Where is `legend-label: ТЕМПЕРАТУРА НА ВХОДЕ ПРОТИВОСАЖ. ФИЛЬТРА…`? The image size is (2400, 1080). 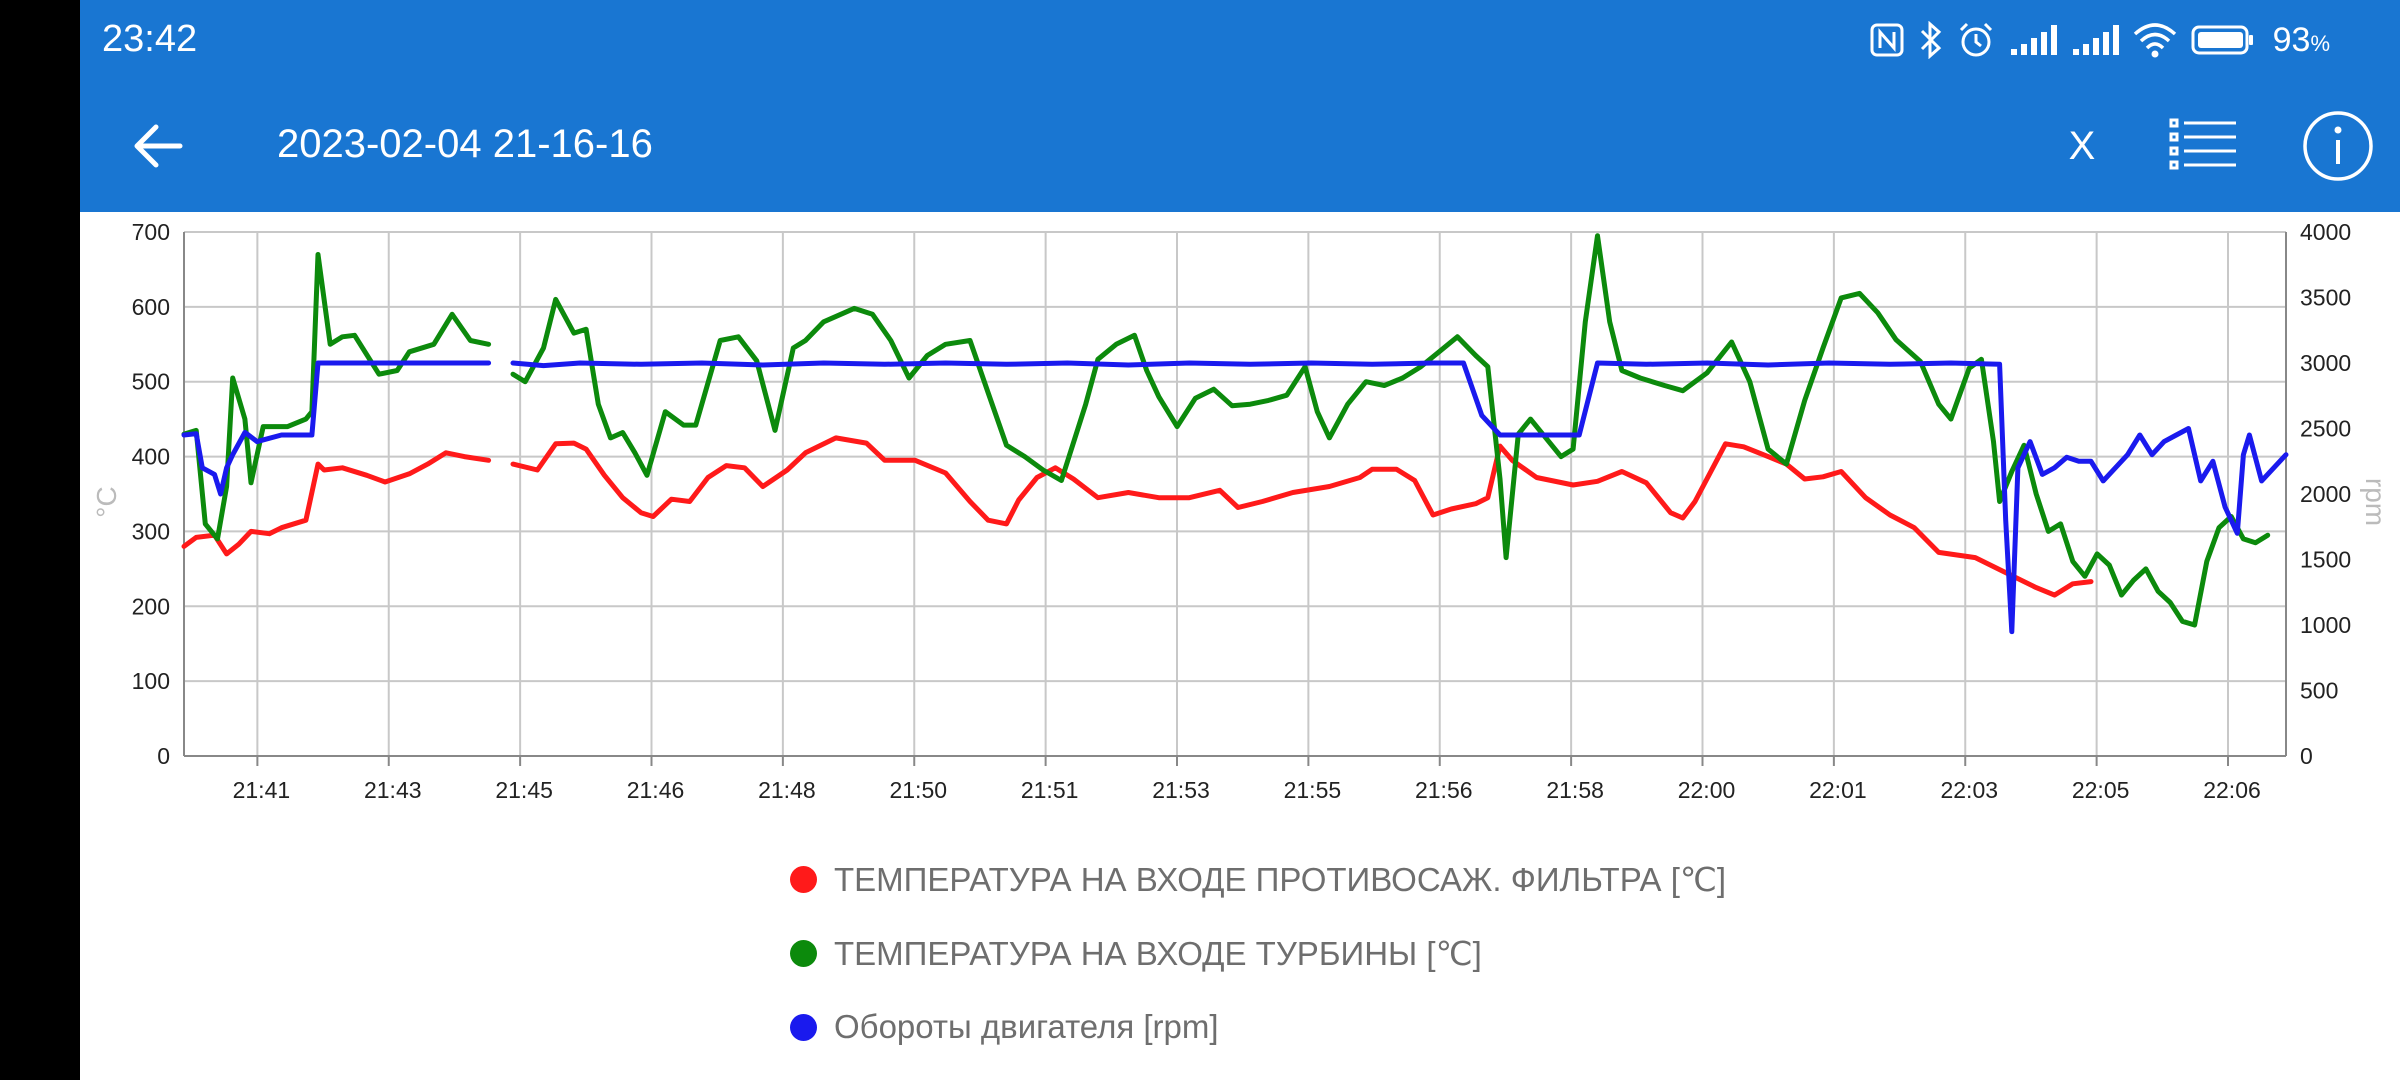
legend-label: ТЕМПЕРАТУРА НА ВХОДЕ ПРОТИВОСАЖ. ФИЛЬТРА… is located at coordinates (1280, 879).